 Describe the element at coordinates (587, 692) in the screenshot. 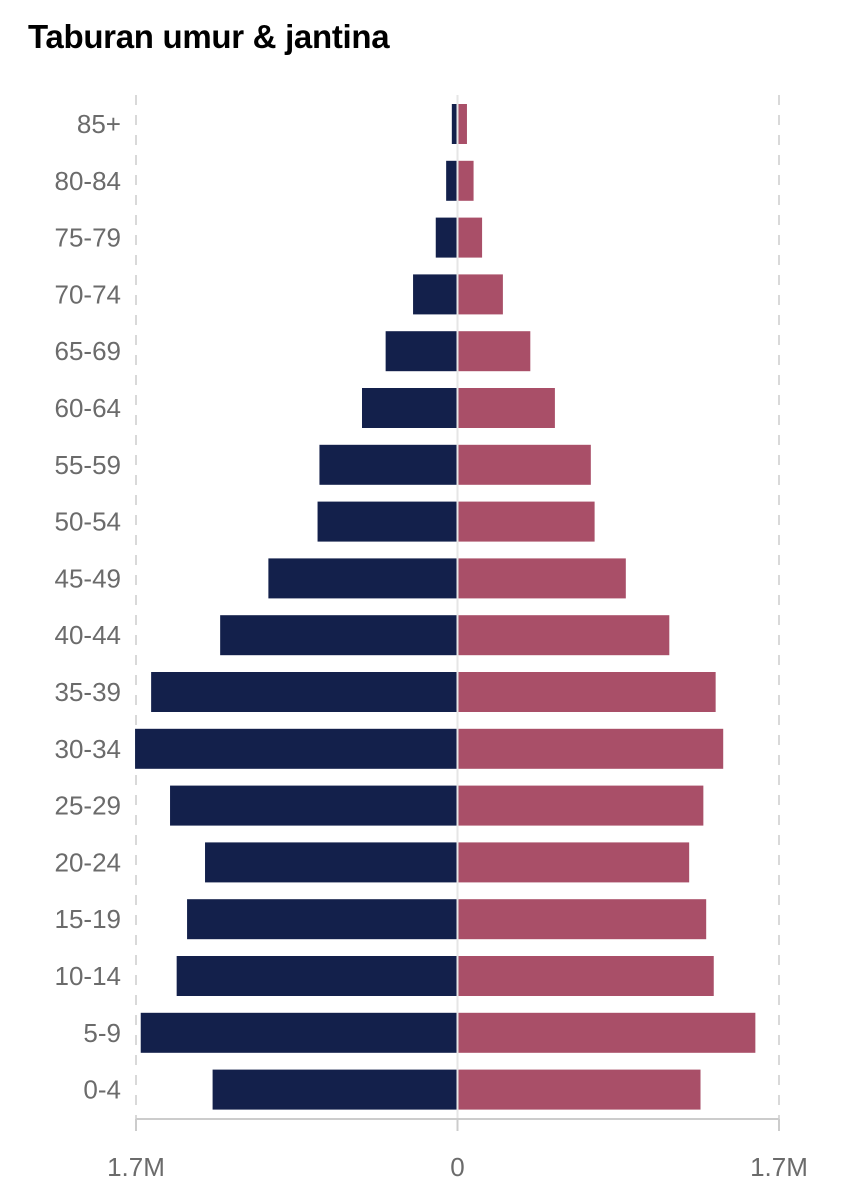

I see `bar-female-35-39: Perempuan 35-39: 1365000` at that location.